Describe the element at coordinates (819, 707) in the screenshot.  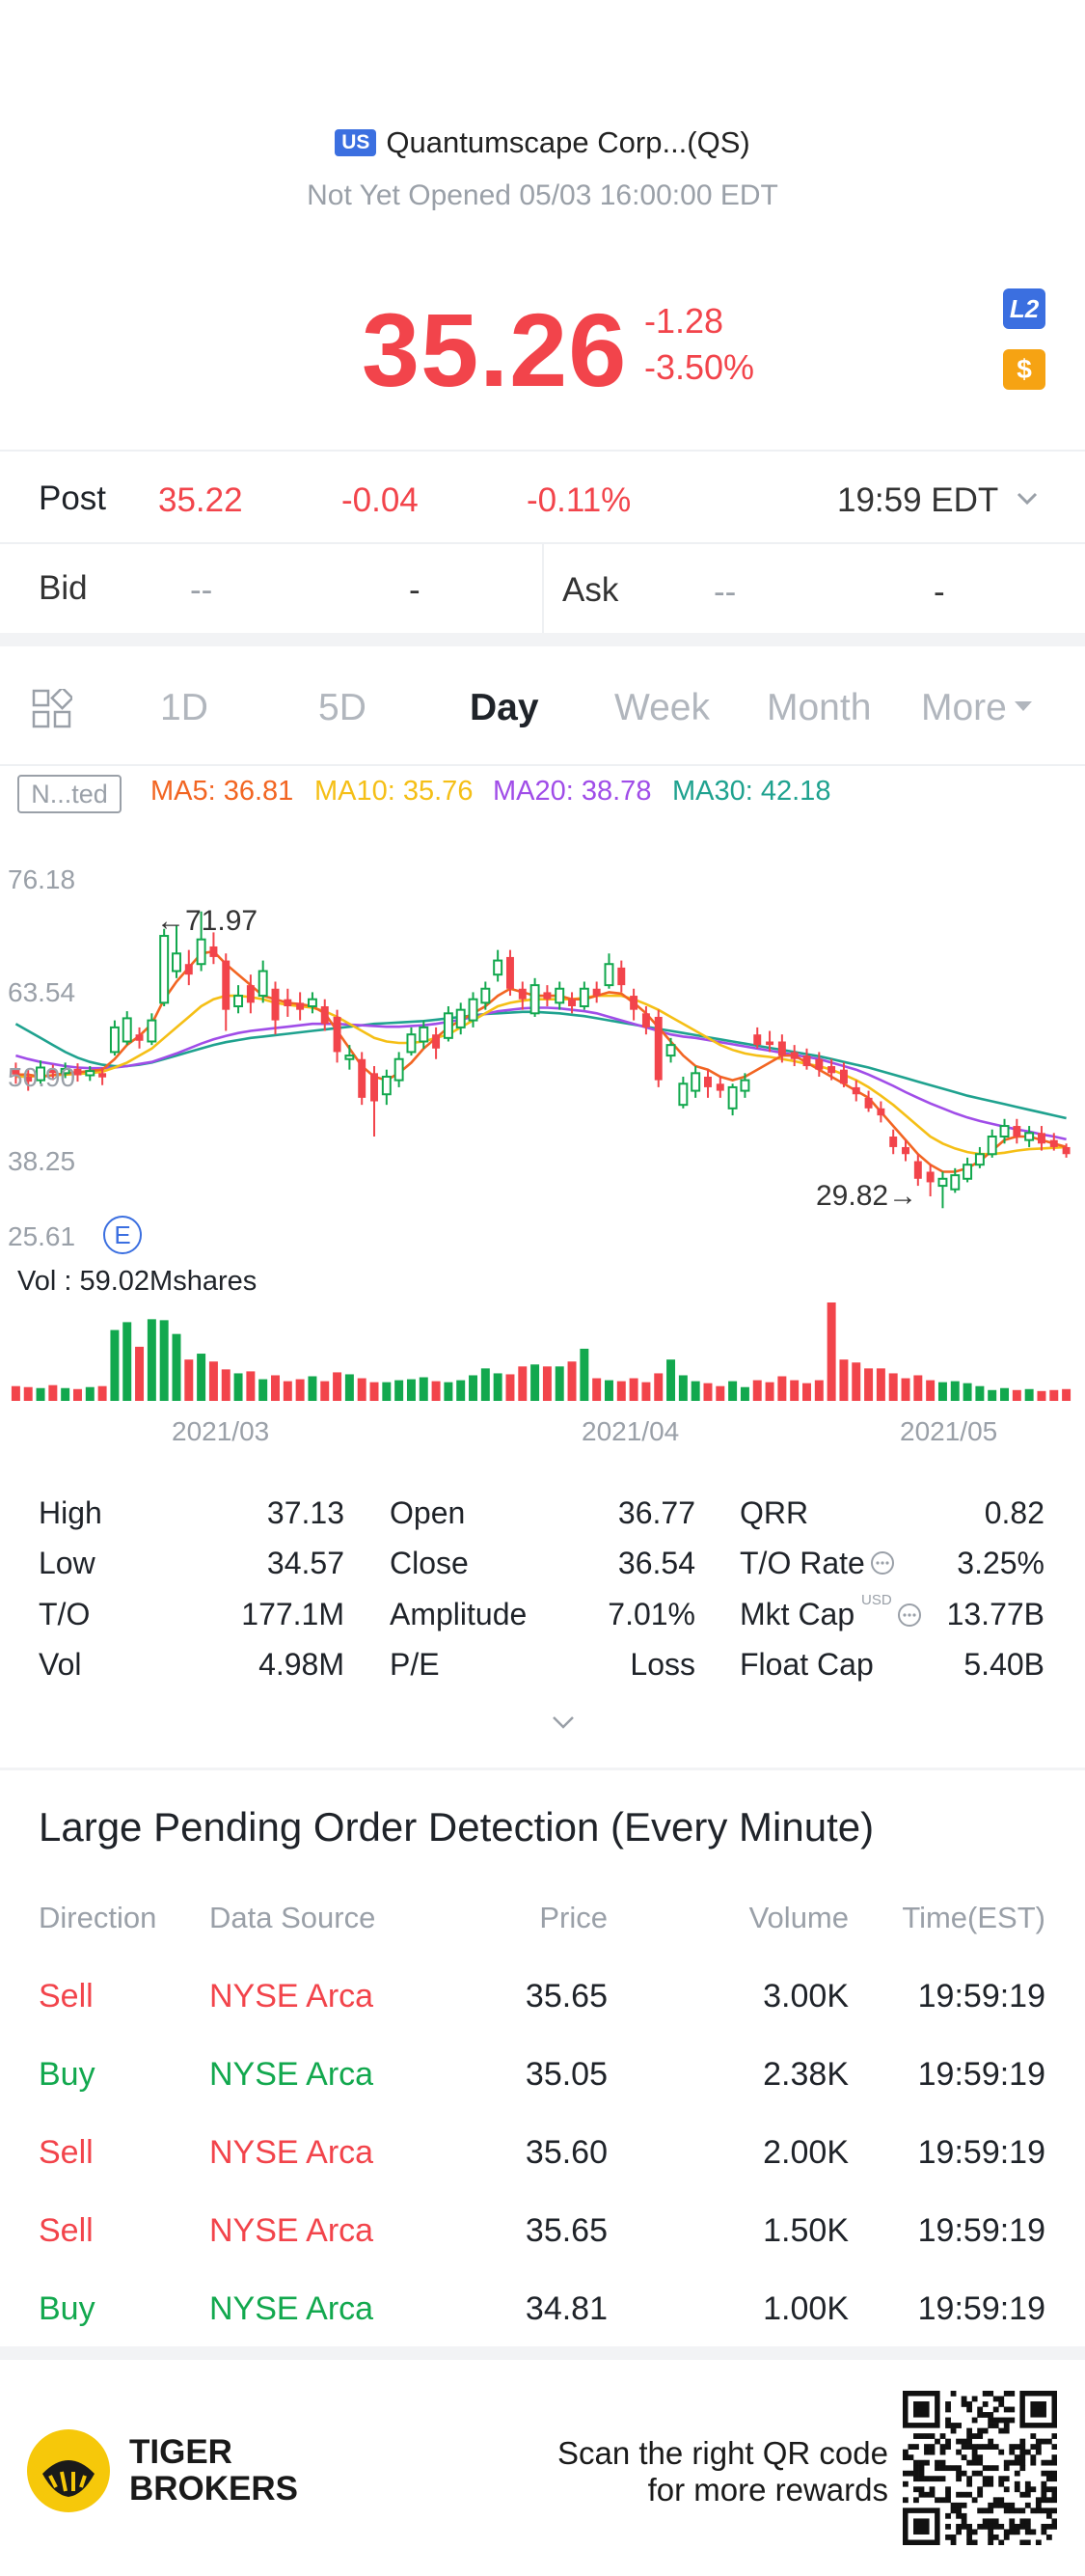
I see `tab-month: Month` at that location.